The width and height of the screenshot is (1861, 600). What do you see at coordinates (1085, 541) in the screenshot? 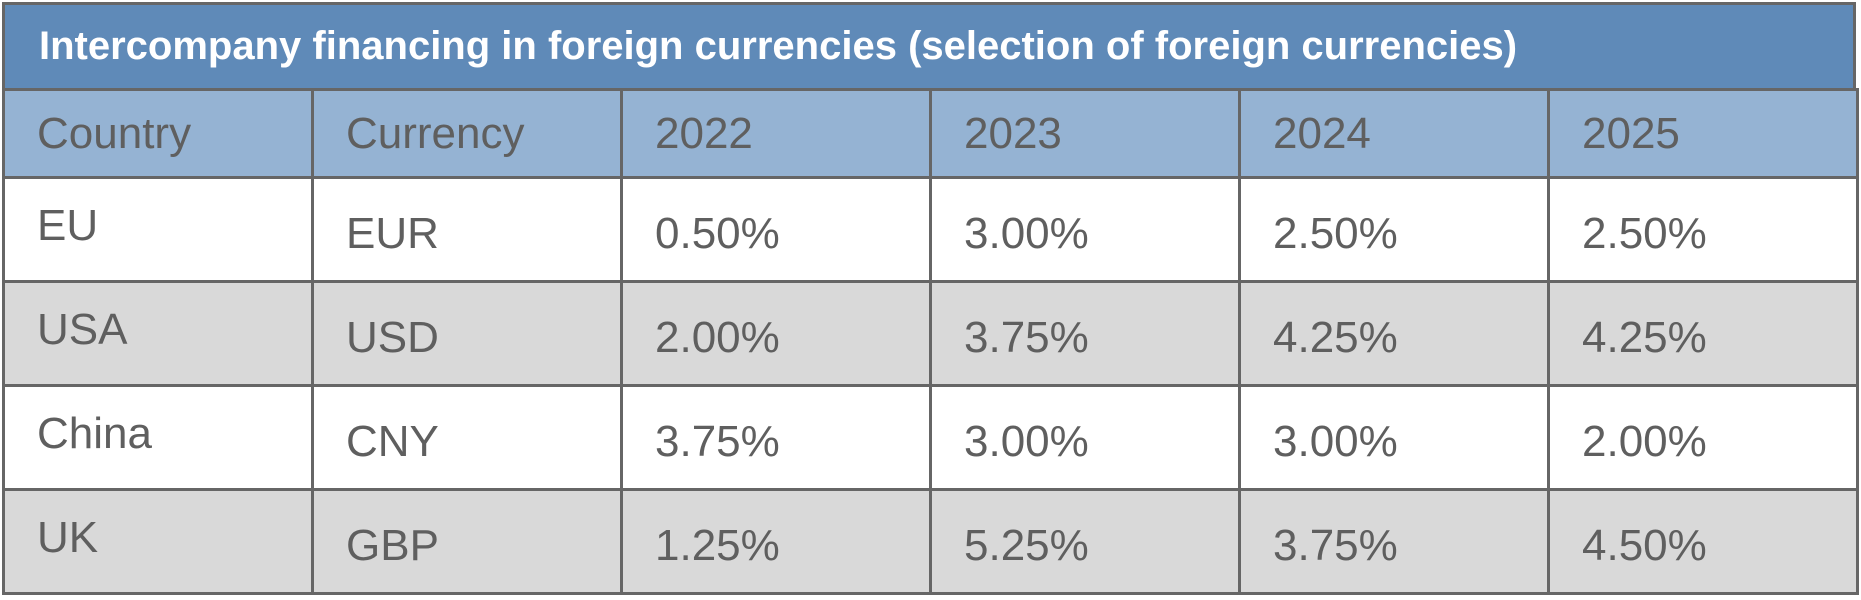
I see `rate-cell-2023: 5.25%` at bounding box center [1085, 541].